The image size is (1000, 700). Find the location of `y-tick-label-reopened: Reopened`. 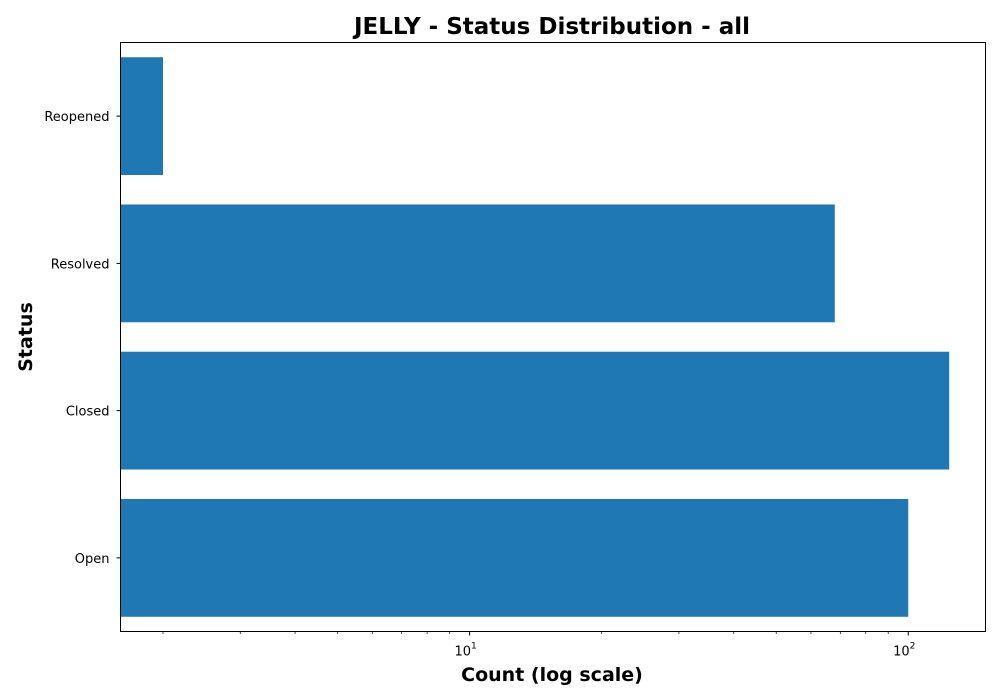

y-tick-label-reopened: Reopened is located at coordinates (76, 117).